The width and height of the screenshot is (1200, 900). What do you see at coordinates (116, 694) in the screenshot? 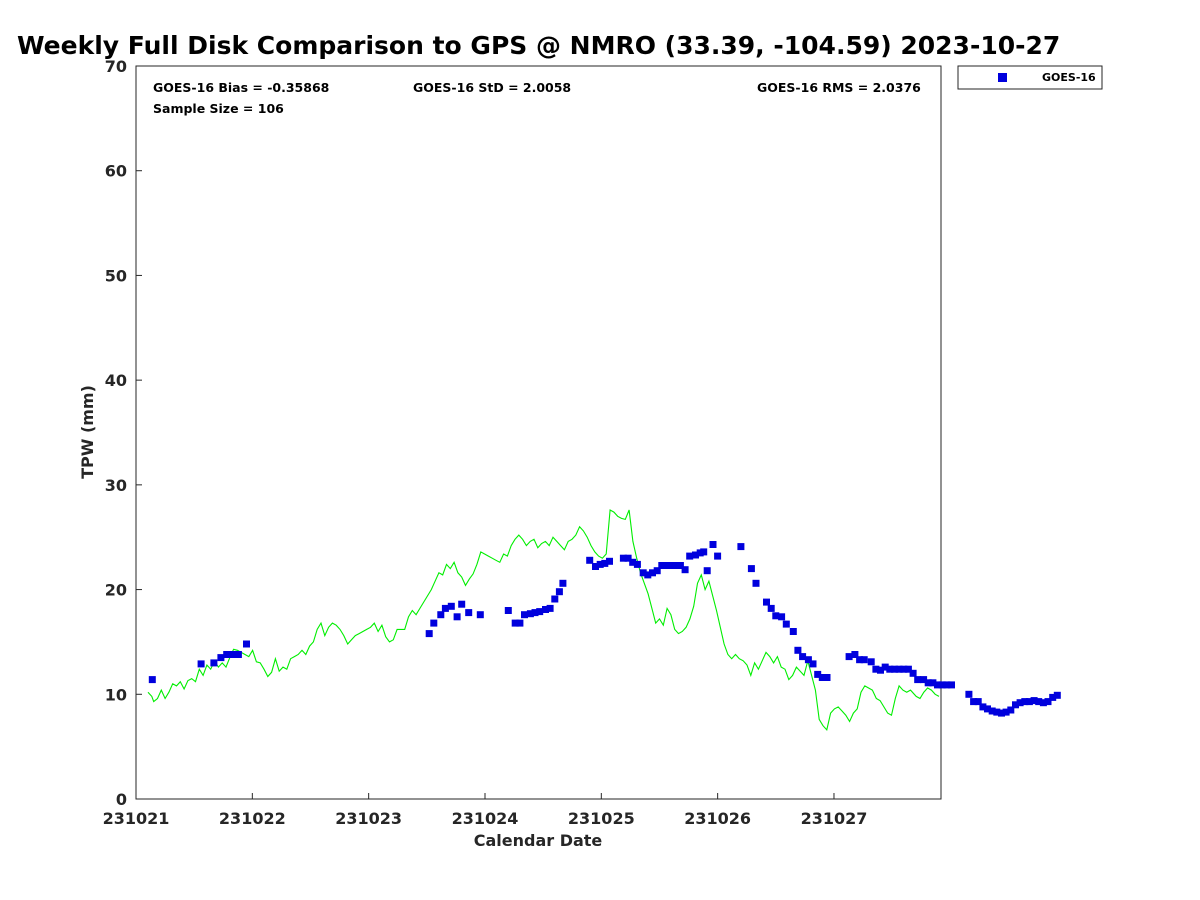
I see `y-tick-label: 10` at bounding box center [116, 694].